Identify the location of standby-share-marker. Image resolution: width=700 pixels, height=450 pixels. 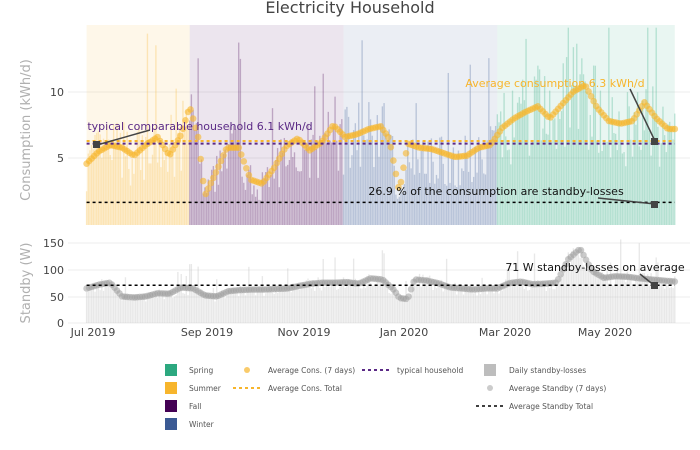
(654, 204).